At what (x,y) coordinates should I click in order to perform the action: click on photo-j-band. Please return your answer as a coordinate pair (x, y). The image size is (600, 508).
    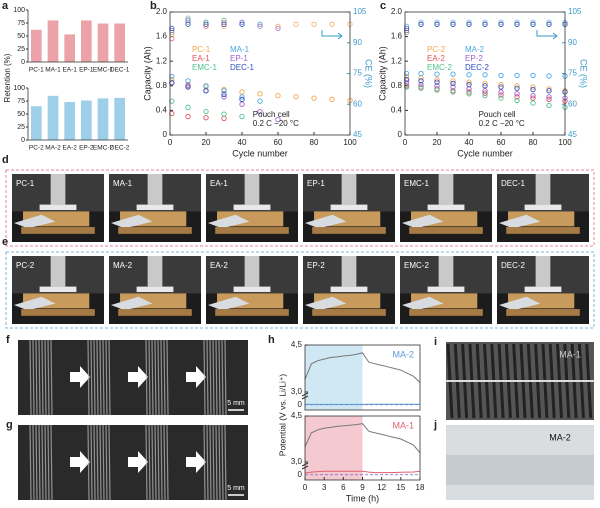
    Looking at the image, I should click on (520, 470).